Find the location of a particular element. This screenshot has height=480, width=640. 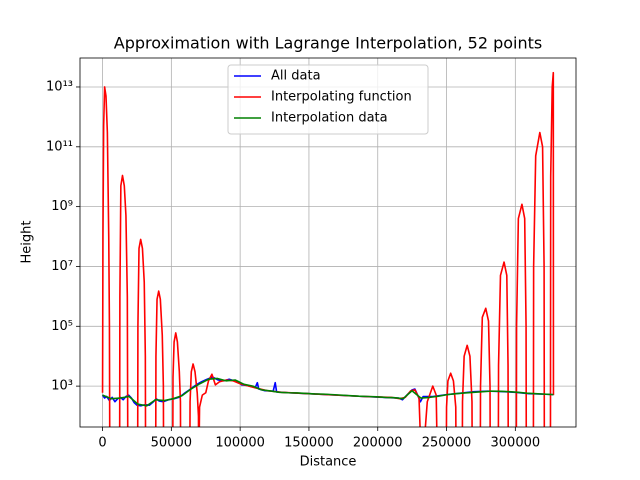

y-tick-label: 10⁹ is located at coordinates (62, 206).